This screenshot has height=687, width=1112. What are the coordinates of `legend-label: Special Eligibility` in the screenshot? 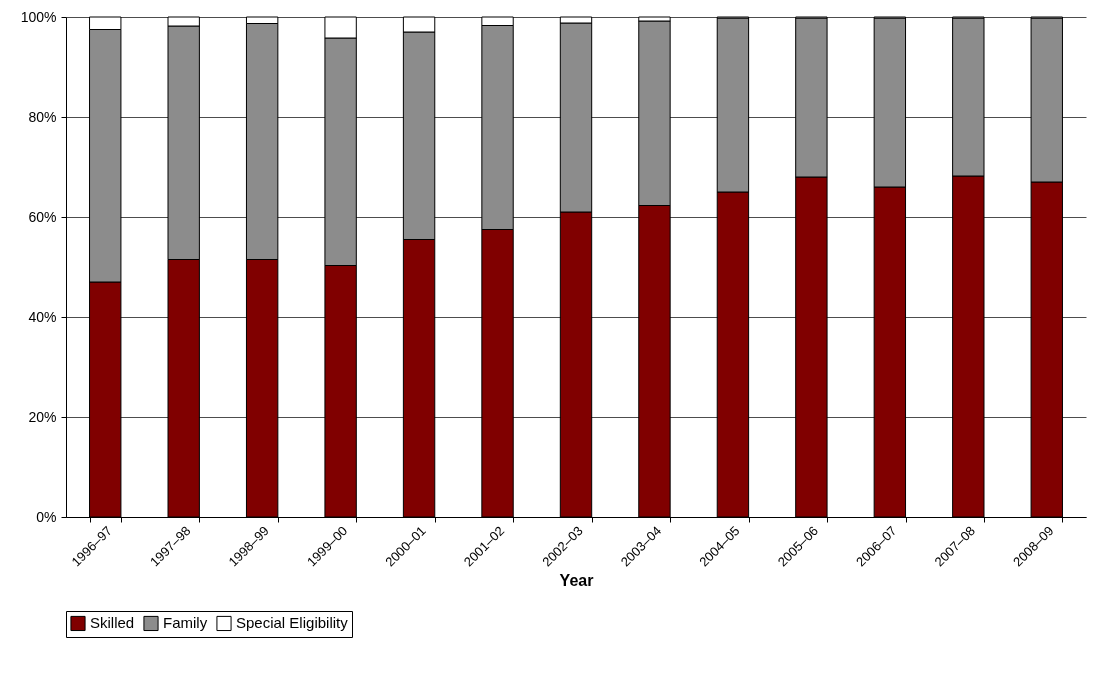 It's located at (292, 623).